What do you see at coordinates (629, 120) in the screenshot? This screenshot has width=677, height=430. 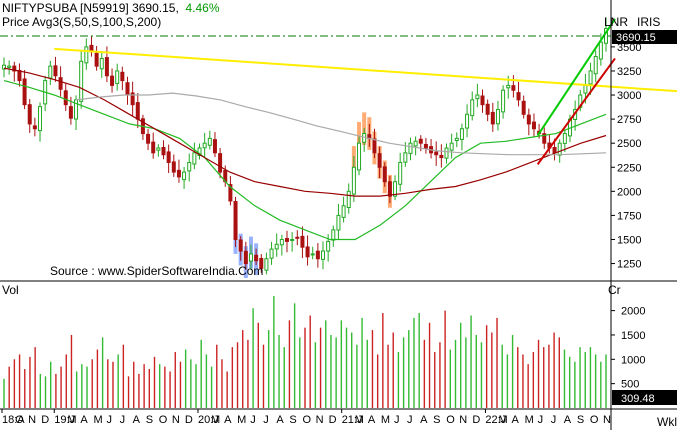 I see `price-tick-label: 2750` at bounding box center [629, 120].